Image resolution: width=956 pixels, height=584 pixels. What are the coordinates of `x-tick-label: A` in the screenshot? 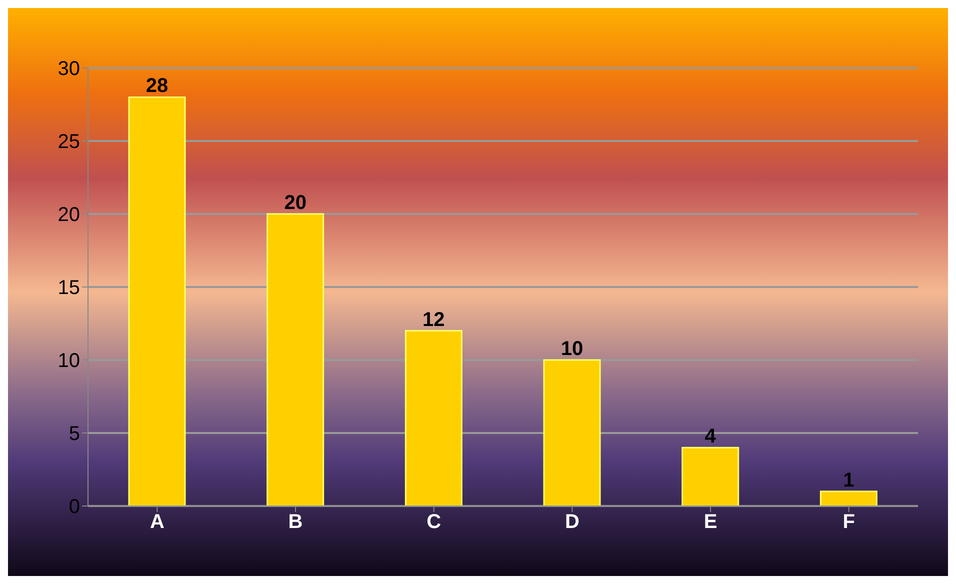 It's located at (157, 522).